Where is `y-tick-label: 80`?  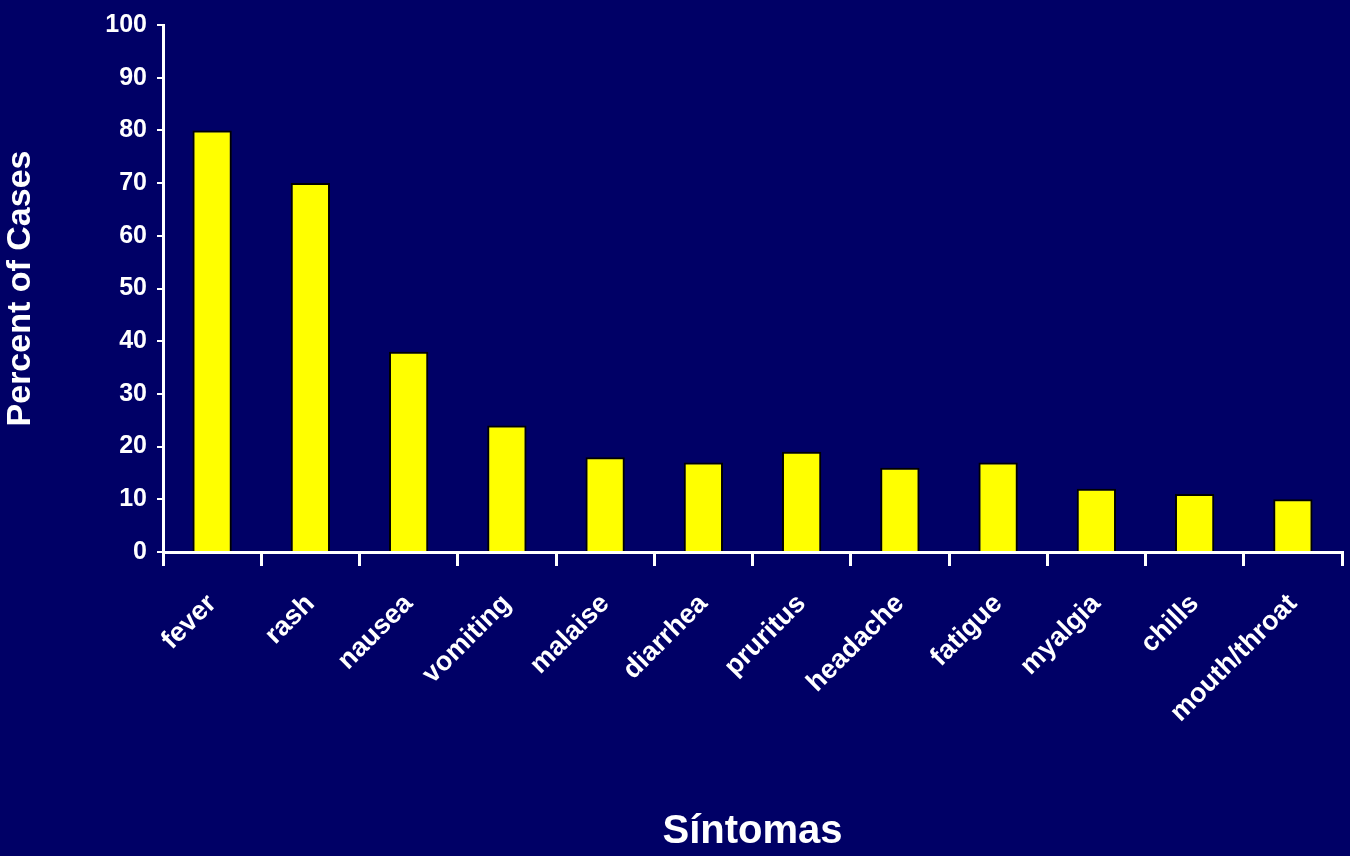
y-tick-label: 80 is located at coordinates (133, 128).